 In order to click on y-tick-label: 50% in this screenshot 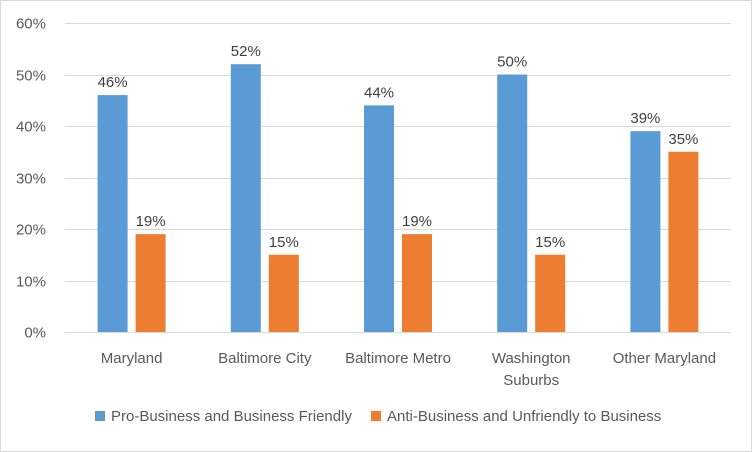, I will do `click(31, 76)`.